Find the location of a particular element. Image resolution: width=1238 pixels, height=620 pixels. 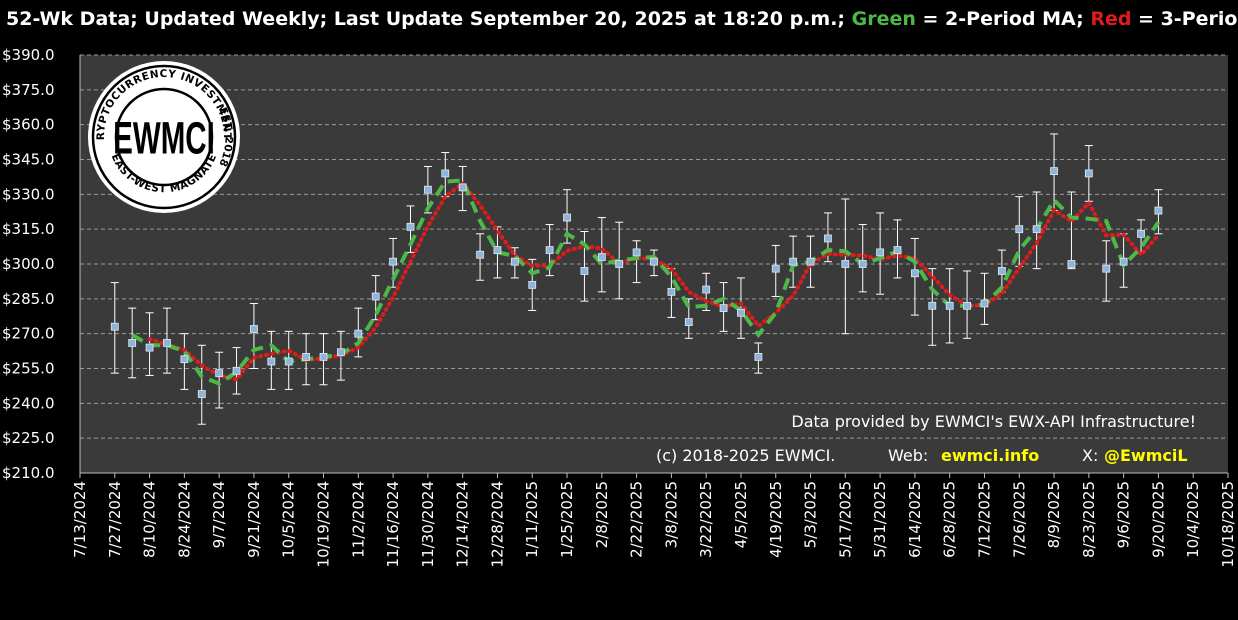

x-label: X: is located at coordinates (1090, 455).